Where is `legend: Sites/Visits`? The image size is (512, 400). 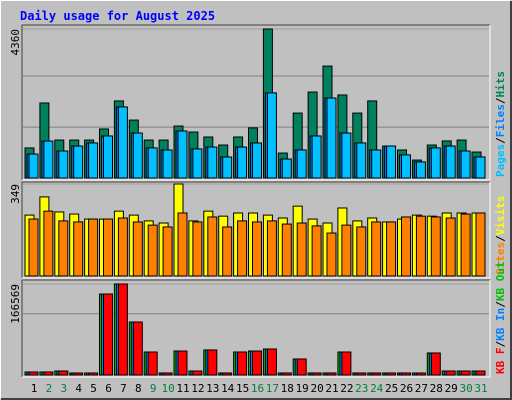 legend: Sites/Visits is located at coordinates (500, 236).